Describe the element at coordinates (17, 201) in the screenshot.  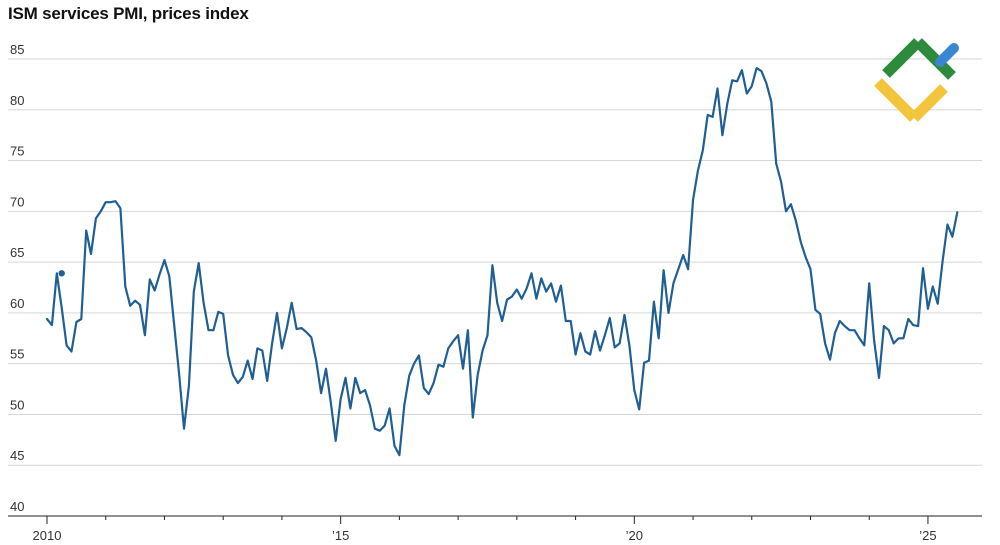
I see `y-tick-label: 70` at that location.